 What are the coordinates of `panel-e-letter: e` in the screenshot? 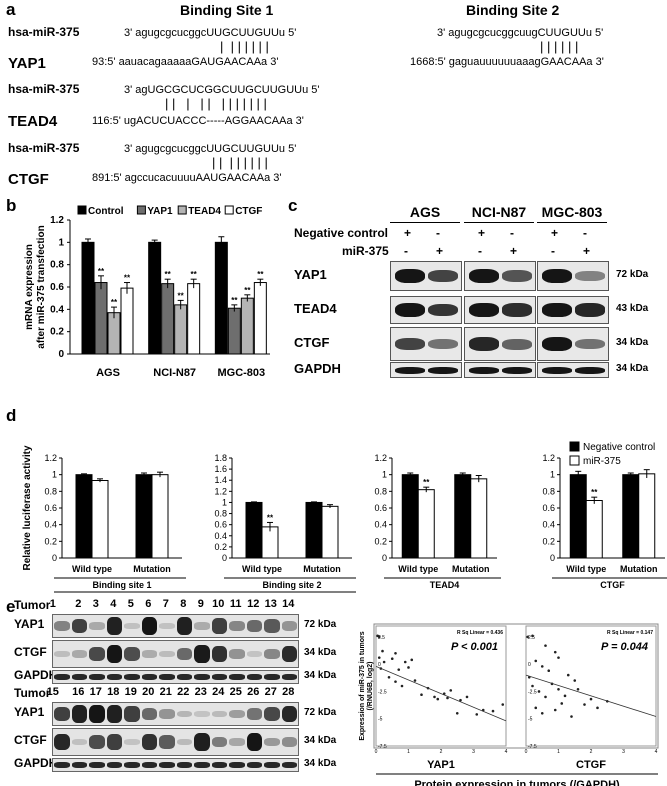 It's located at (11, 606).